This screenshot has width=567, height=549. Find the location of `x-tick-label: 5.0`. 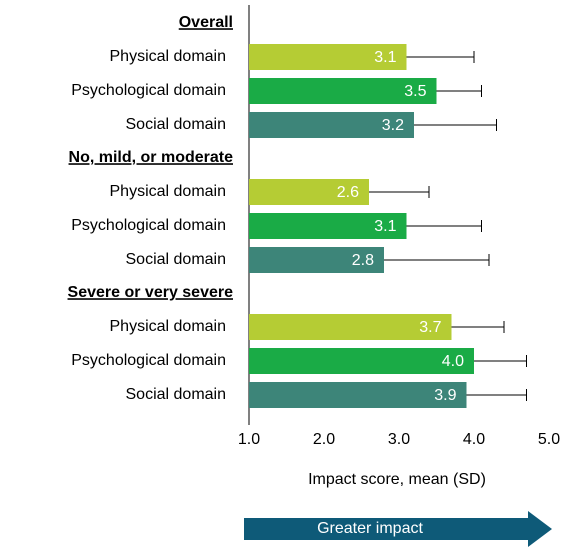

x-tick-label: 5.0 is located at coordinates (549, 439).